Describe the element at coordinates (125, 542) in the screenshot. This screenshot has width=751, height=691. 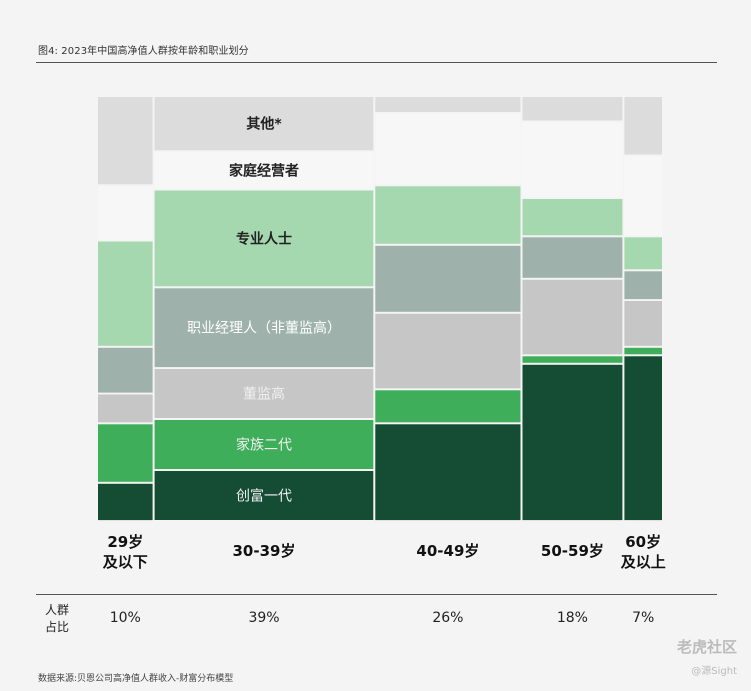
I see `category-label-0: 29岁` at that location.